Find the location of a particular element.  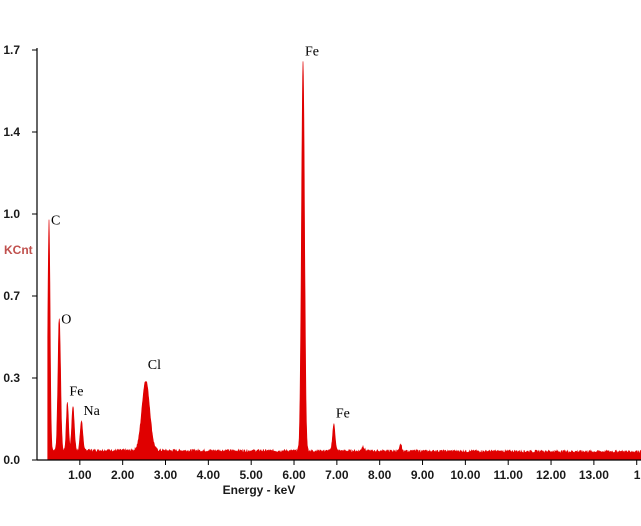

x-tick-label: 9.00 is located at coordinates (423, 475).